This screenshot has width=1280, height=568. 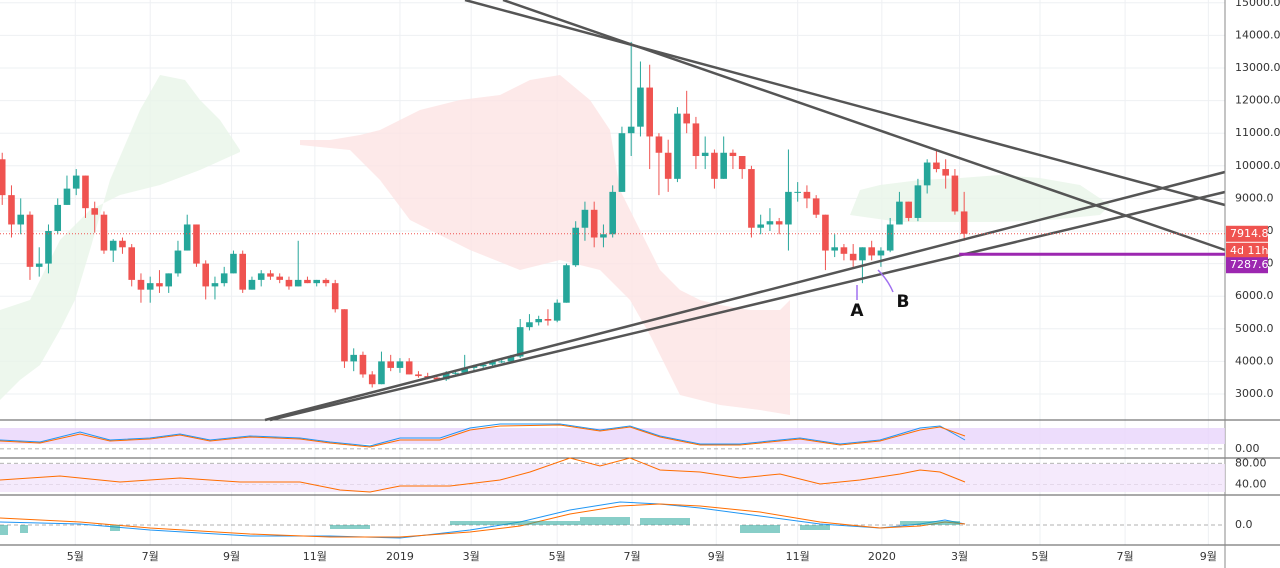 I want to click on annotation-marker, so click(x=875, y=284).